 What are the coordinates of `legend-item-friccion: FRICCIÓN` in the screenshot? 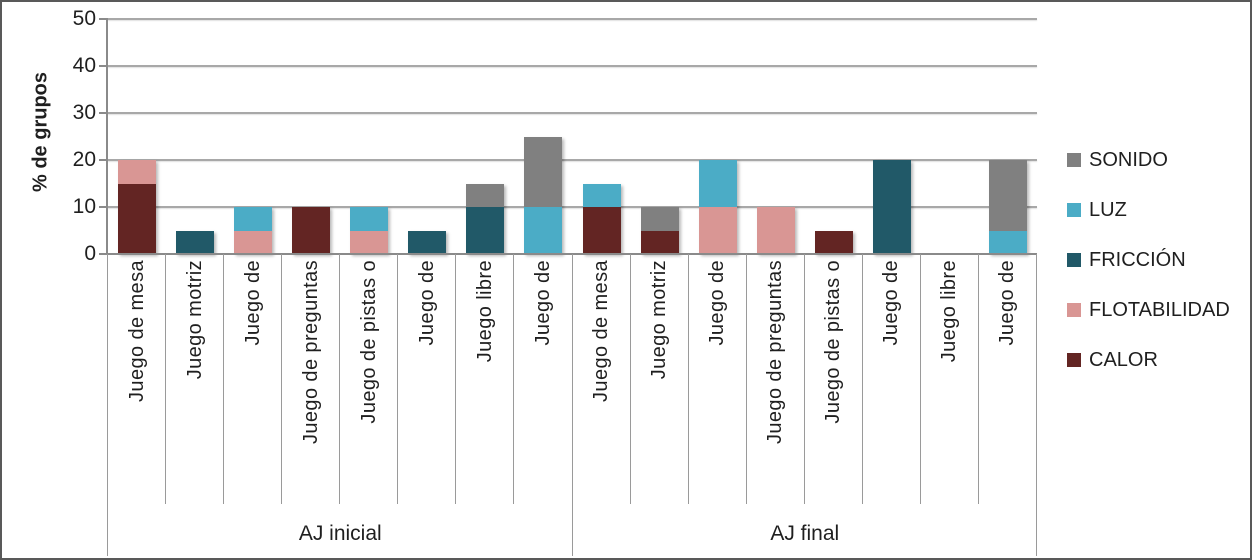 It's located at (1126, 260).